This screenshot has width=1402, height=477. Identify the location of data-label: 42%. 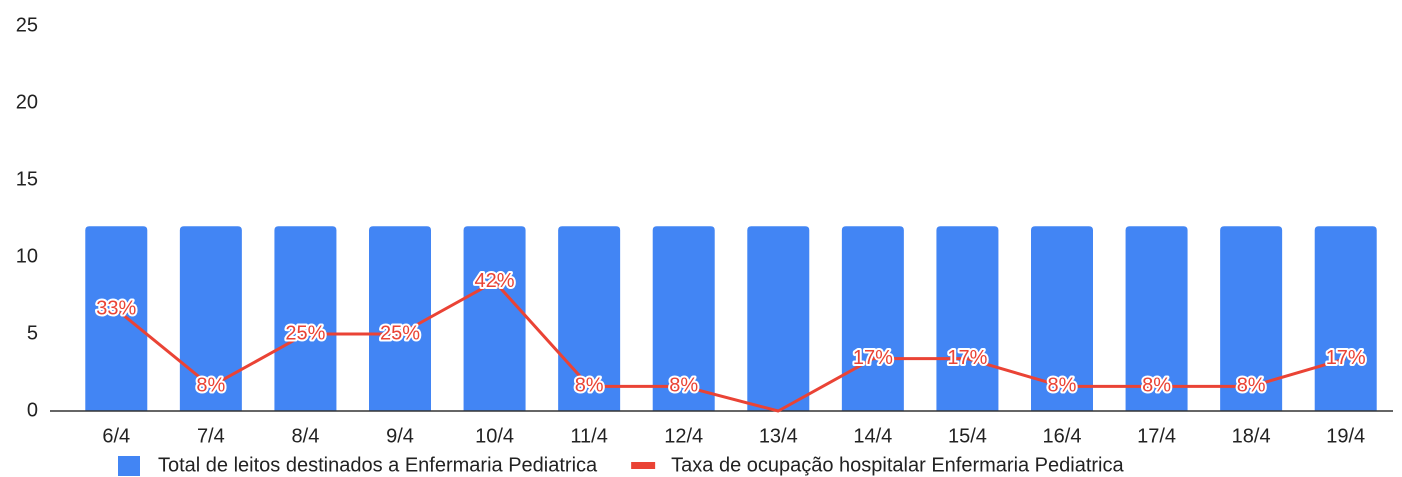
(495, 281).